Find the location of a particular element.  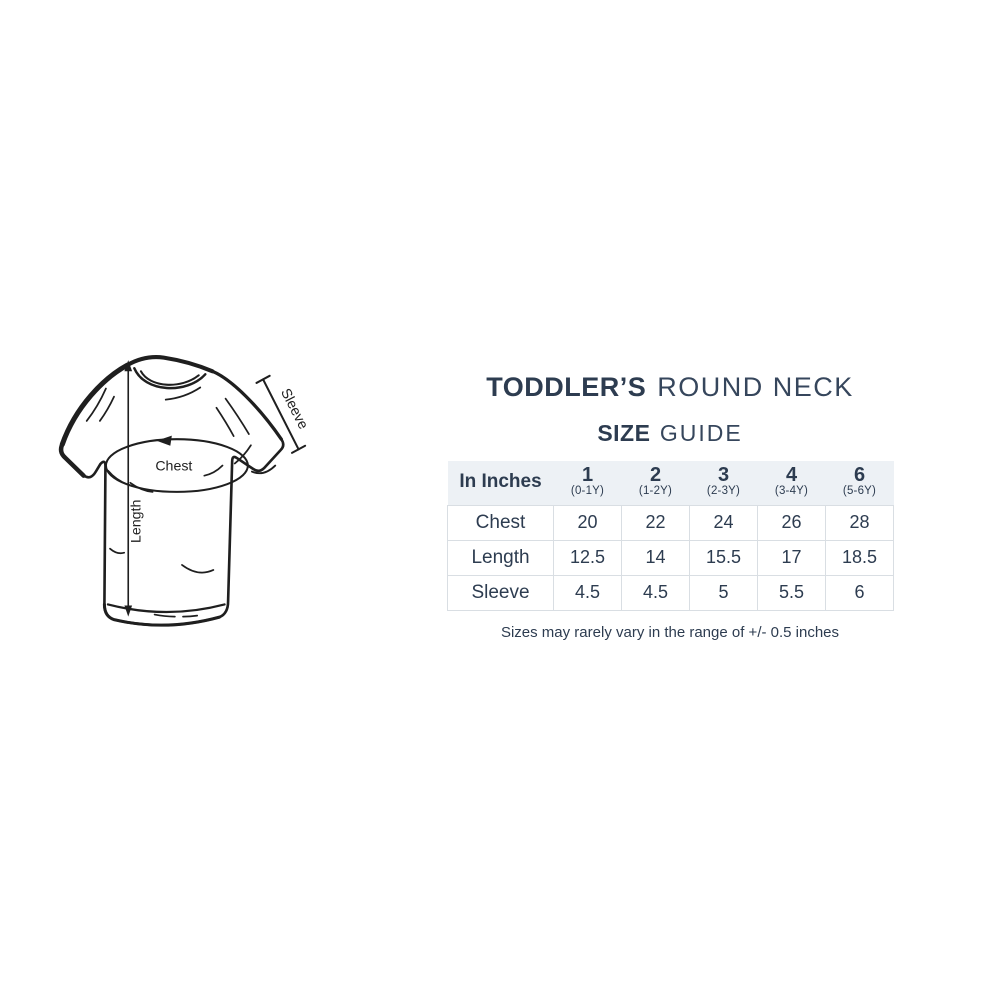

table-cell: 12.5 is located at coordinates (587, 557).